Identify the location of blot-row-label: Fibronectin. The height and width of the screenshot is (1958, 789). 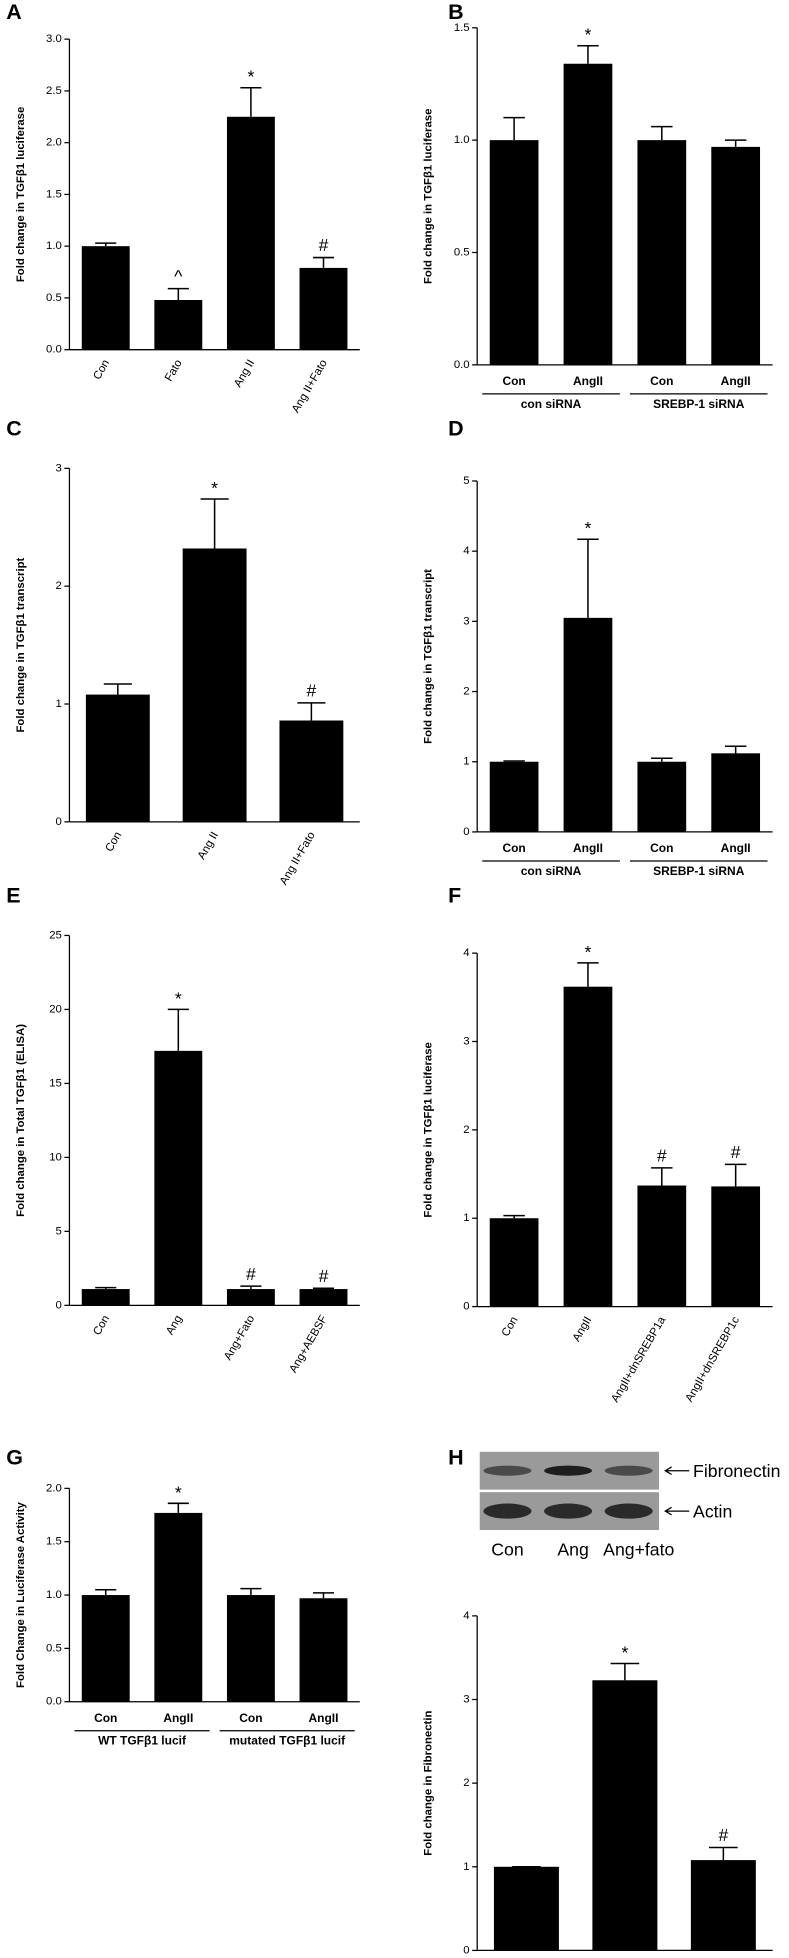
(736, 1471).